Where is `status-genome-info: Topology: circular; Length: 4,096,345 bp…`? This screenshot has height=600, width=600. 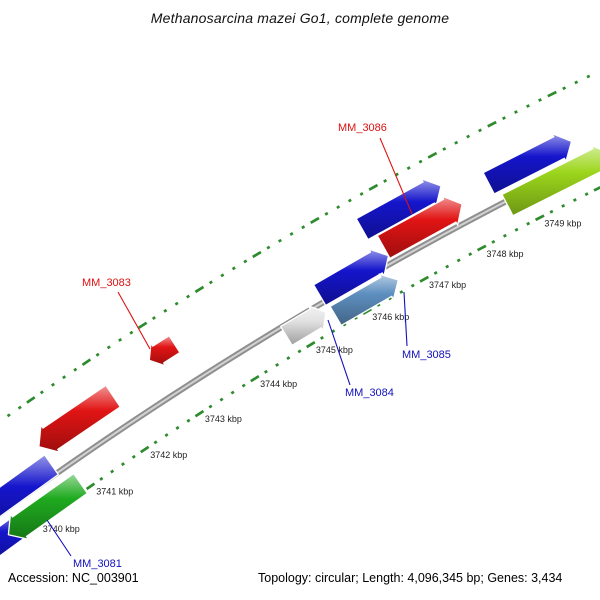
status-genome-info: Topology: circular; Length: 4,096,345 bp… is located at coordinates (410, 578).